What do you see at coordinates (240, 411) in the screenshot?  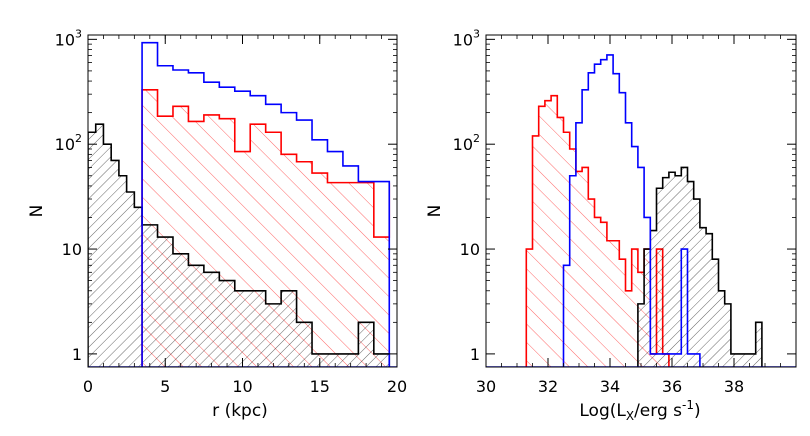 I see `left-x-axis-label: r (kpc)` at bounding box center [240, 411].